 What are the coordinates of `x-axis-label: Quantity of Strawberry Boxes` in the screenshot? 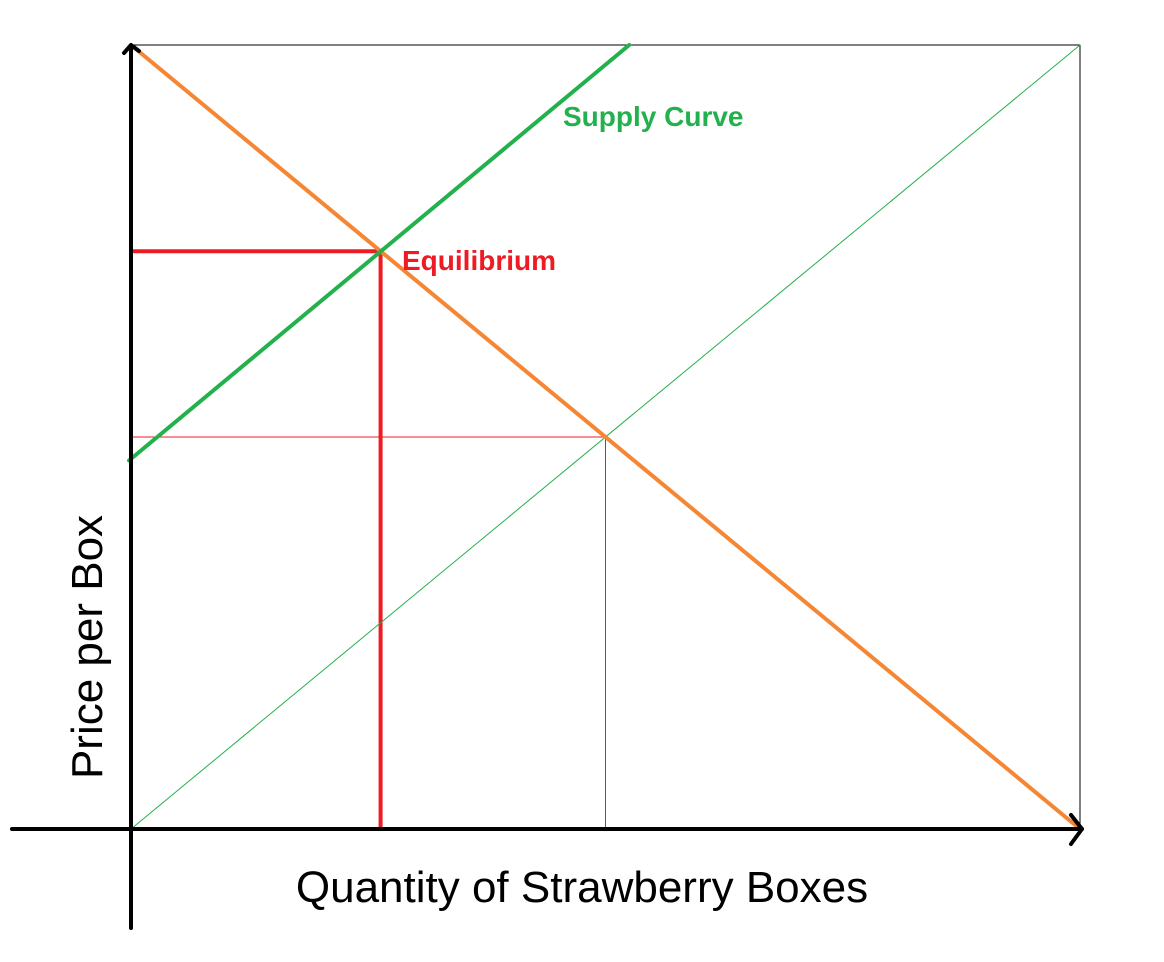 It's located at (582, 887).